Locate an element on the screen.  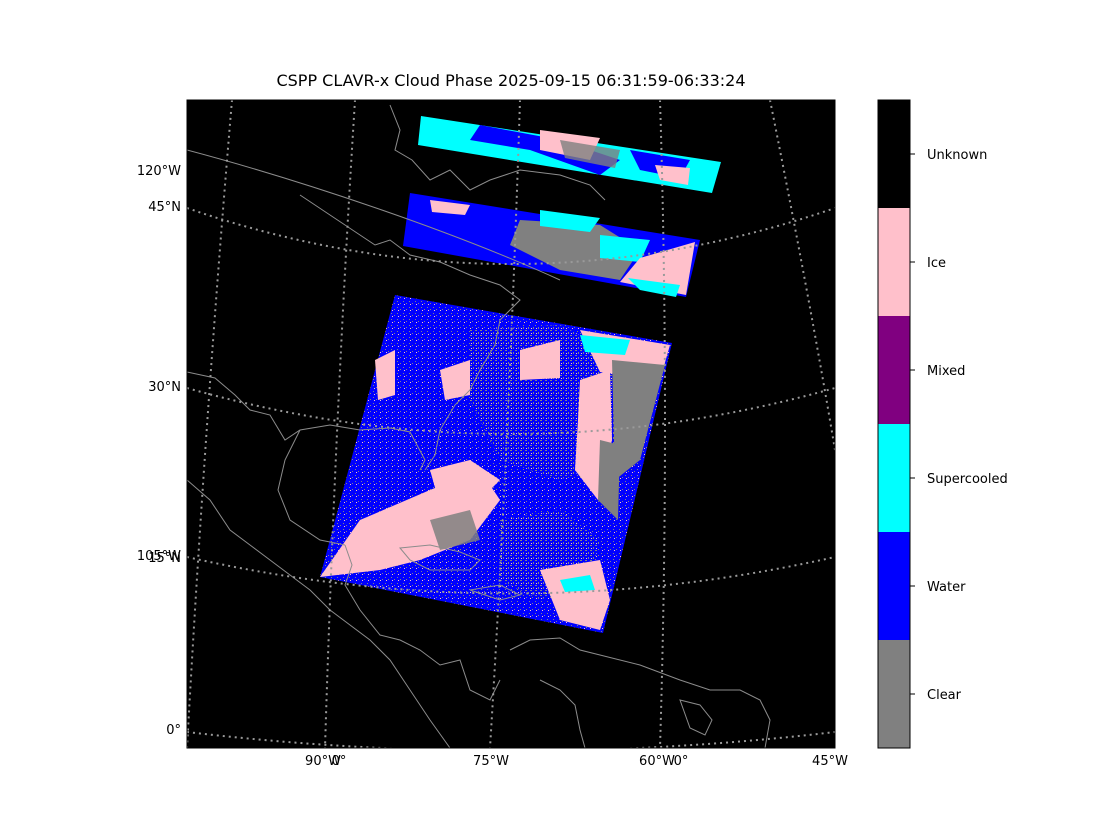
colorbar-swatch-water is located at coordinates (894, 586).